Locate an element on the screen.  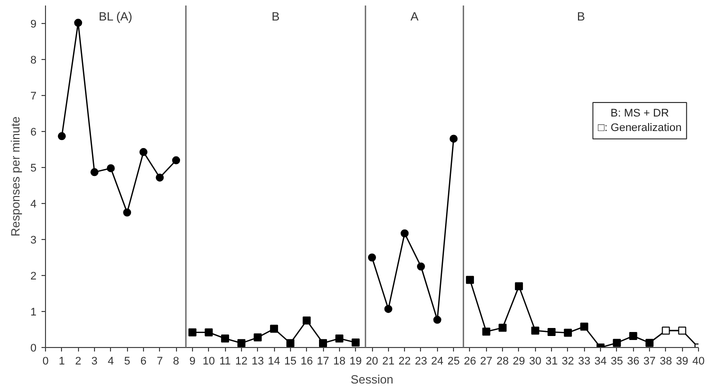
annotation: □: Generalization is located at coordinates (640, 128).